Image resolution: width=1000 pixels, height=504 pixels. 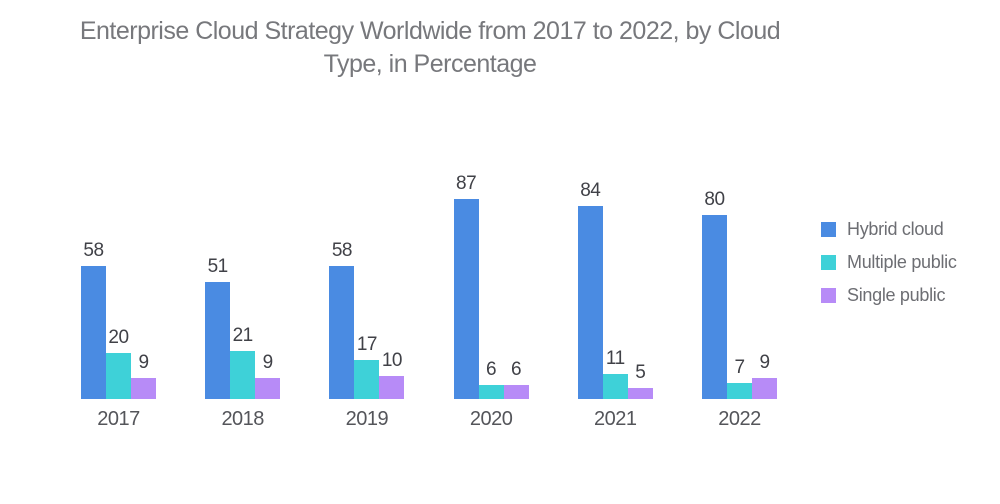 What do you see at coordinates (714, 199) in the screenshot?
I see `value-label-hybrid-cloud-2022: 80` at bounding box center [714, 199].